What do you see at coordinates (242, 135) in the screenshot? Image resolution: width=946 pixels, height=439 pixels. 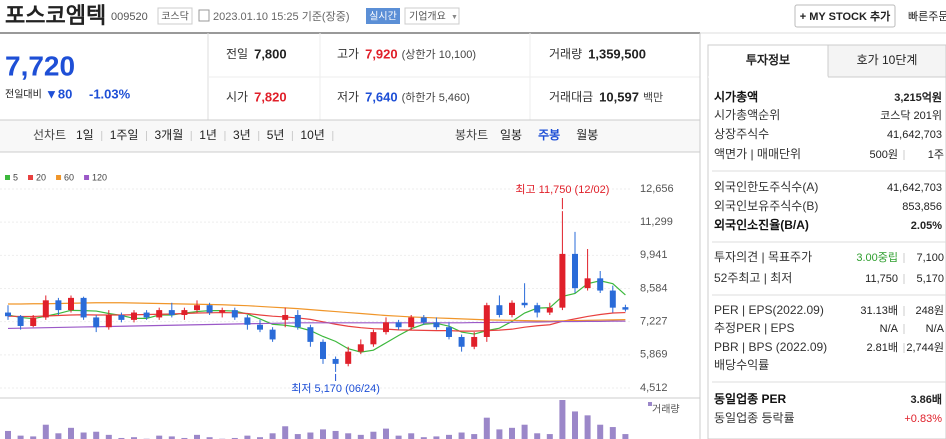 I see `period-tab: 3년` at bounding box center [242, 135].